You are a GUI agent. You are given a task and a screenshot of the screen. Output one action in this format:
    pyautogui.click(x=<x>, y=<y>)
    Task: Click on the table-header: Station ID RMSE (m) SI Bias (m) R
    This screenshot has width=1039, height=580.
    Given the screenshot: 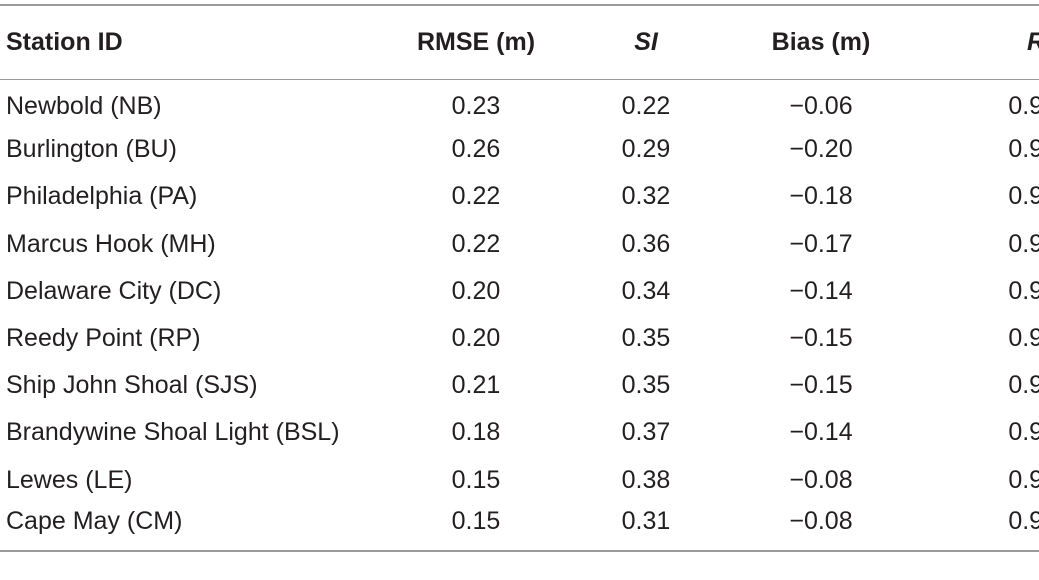 What is the action you would take?
    pyautogui.click(x=519, y=42)
    